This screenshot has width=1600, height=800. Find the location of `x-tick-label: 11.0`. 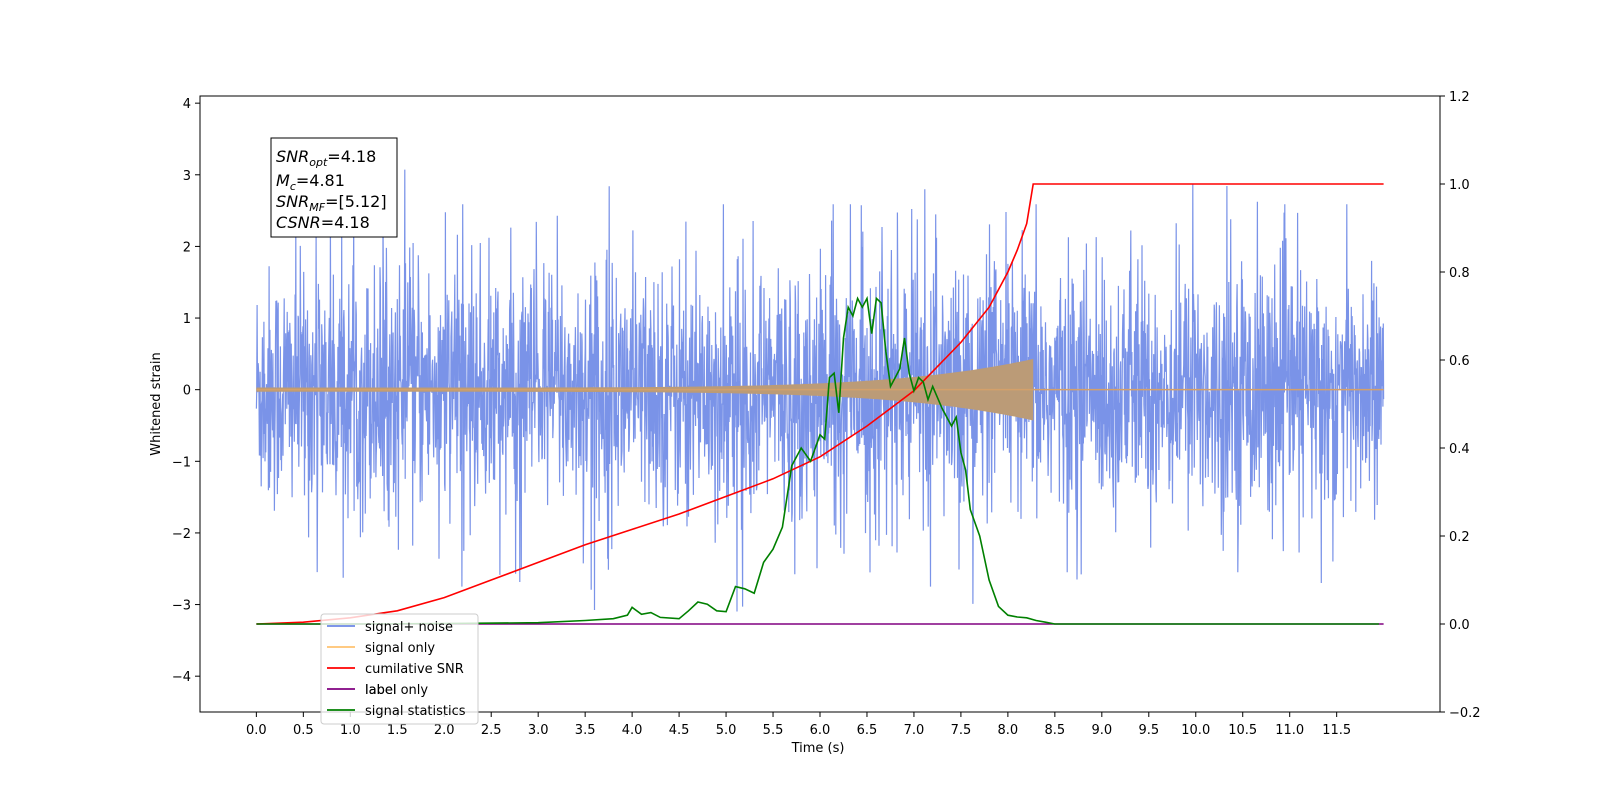

x-tick-label: 11.0 is located at coordinates (1289, 730).